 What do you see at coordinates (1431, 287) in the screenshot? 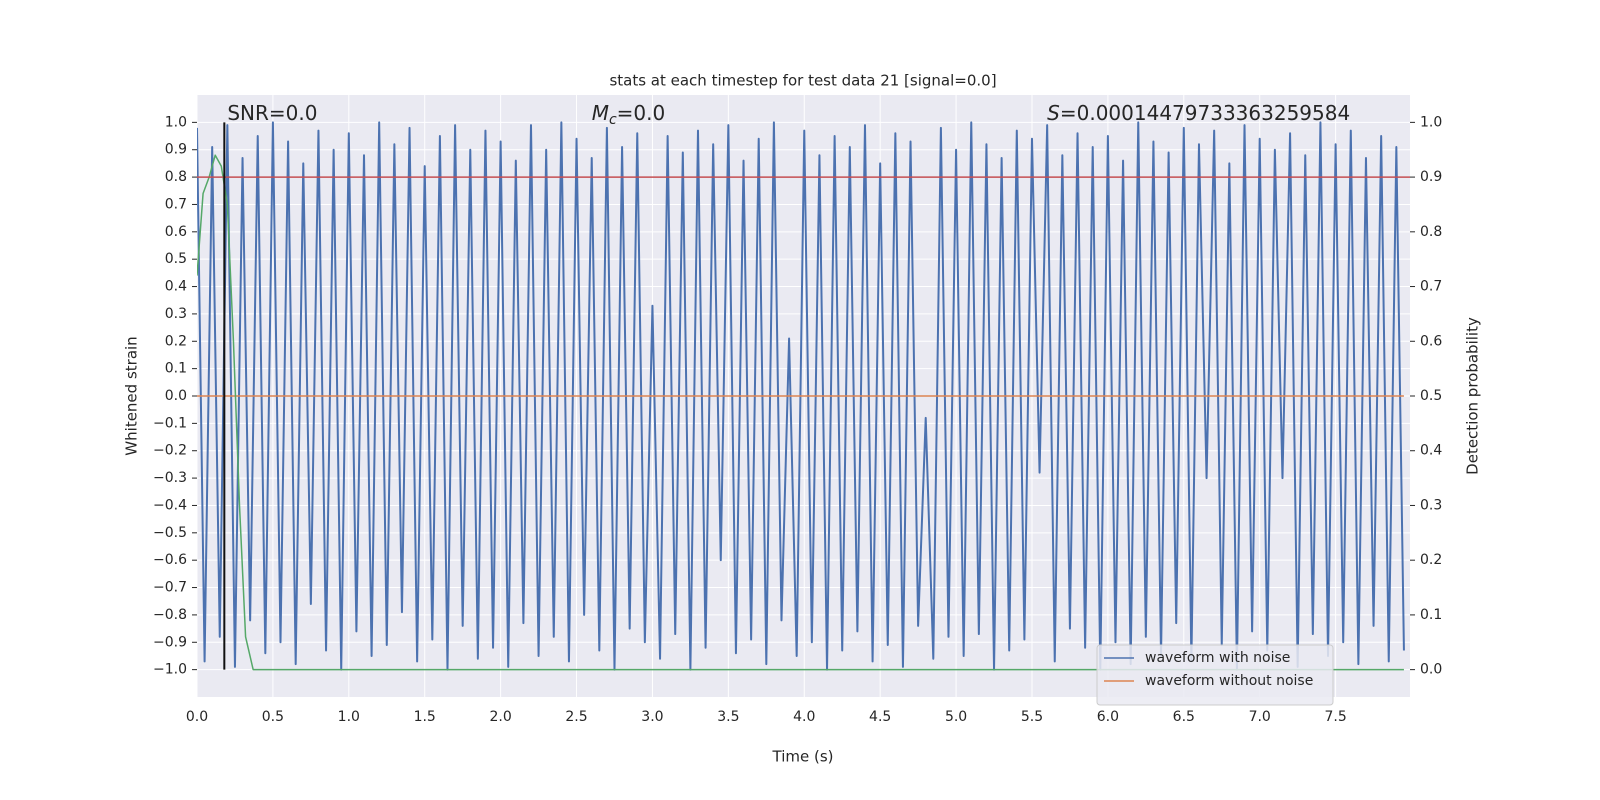
I see `y2-tick-label: 0.7` at bounding box center [1431, 287].